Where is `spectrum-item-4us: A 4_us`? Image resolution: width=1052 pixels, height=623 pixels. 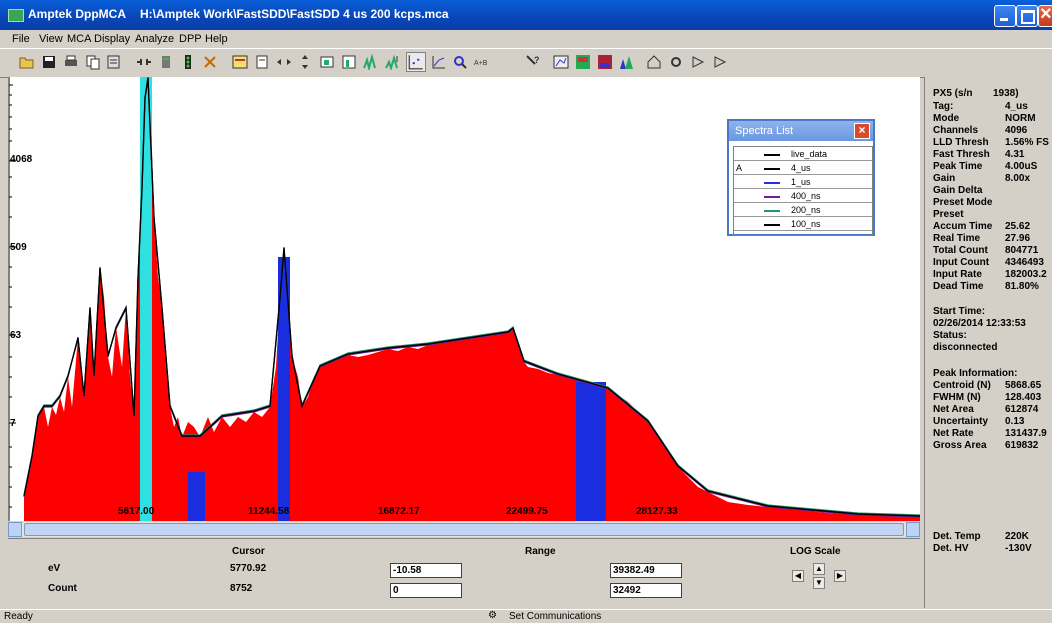 spectrum-item-4us: A 4_us is located at coordinates (803, 169).